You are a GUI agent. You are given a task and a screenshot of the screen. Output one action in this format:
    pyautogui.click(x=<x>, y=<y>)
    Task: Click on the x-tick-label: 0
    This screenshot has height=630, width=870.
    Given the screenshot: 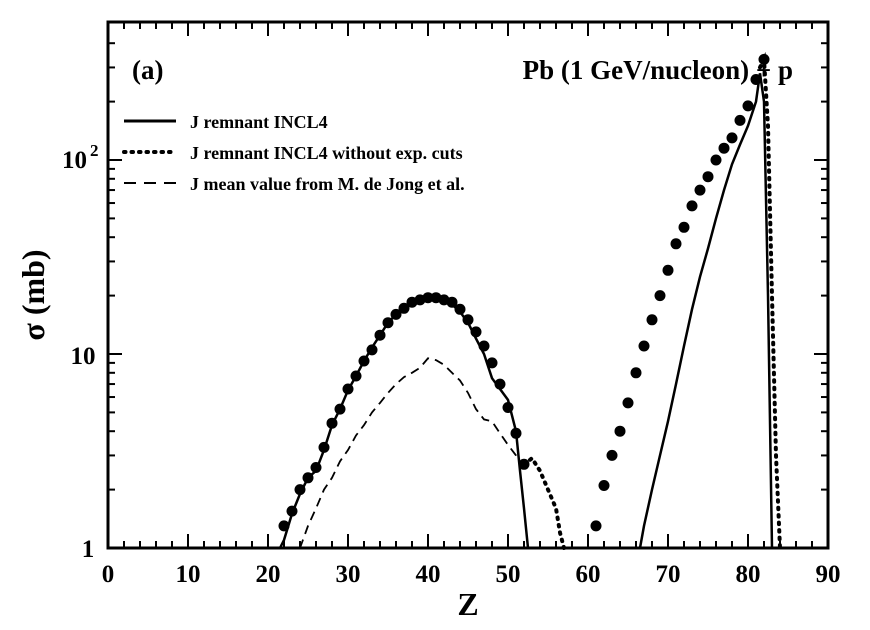 What is the action you would take?
    pyautogui.click(x=108, y=574)
    